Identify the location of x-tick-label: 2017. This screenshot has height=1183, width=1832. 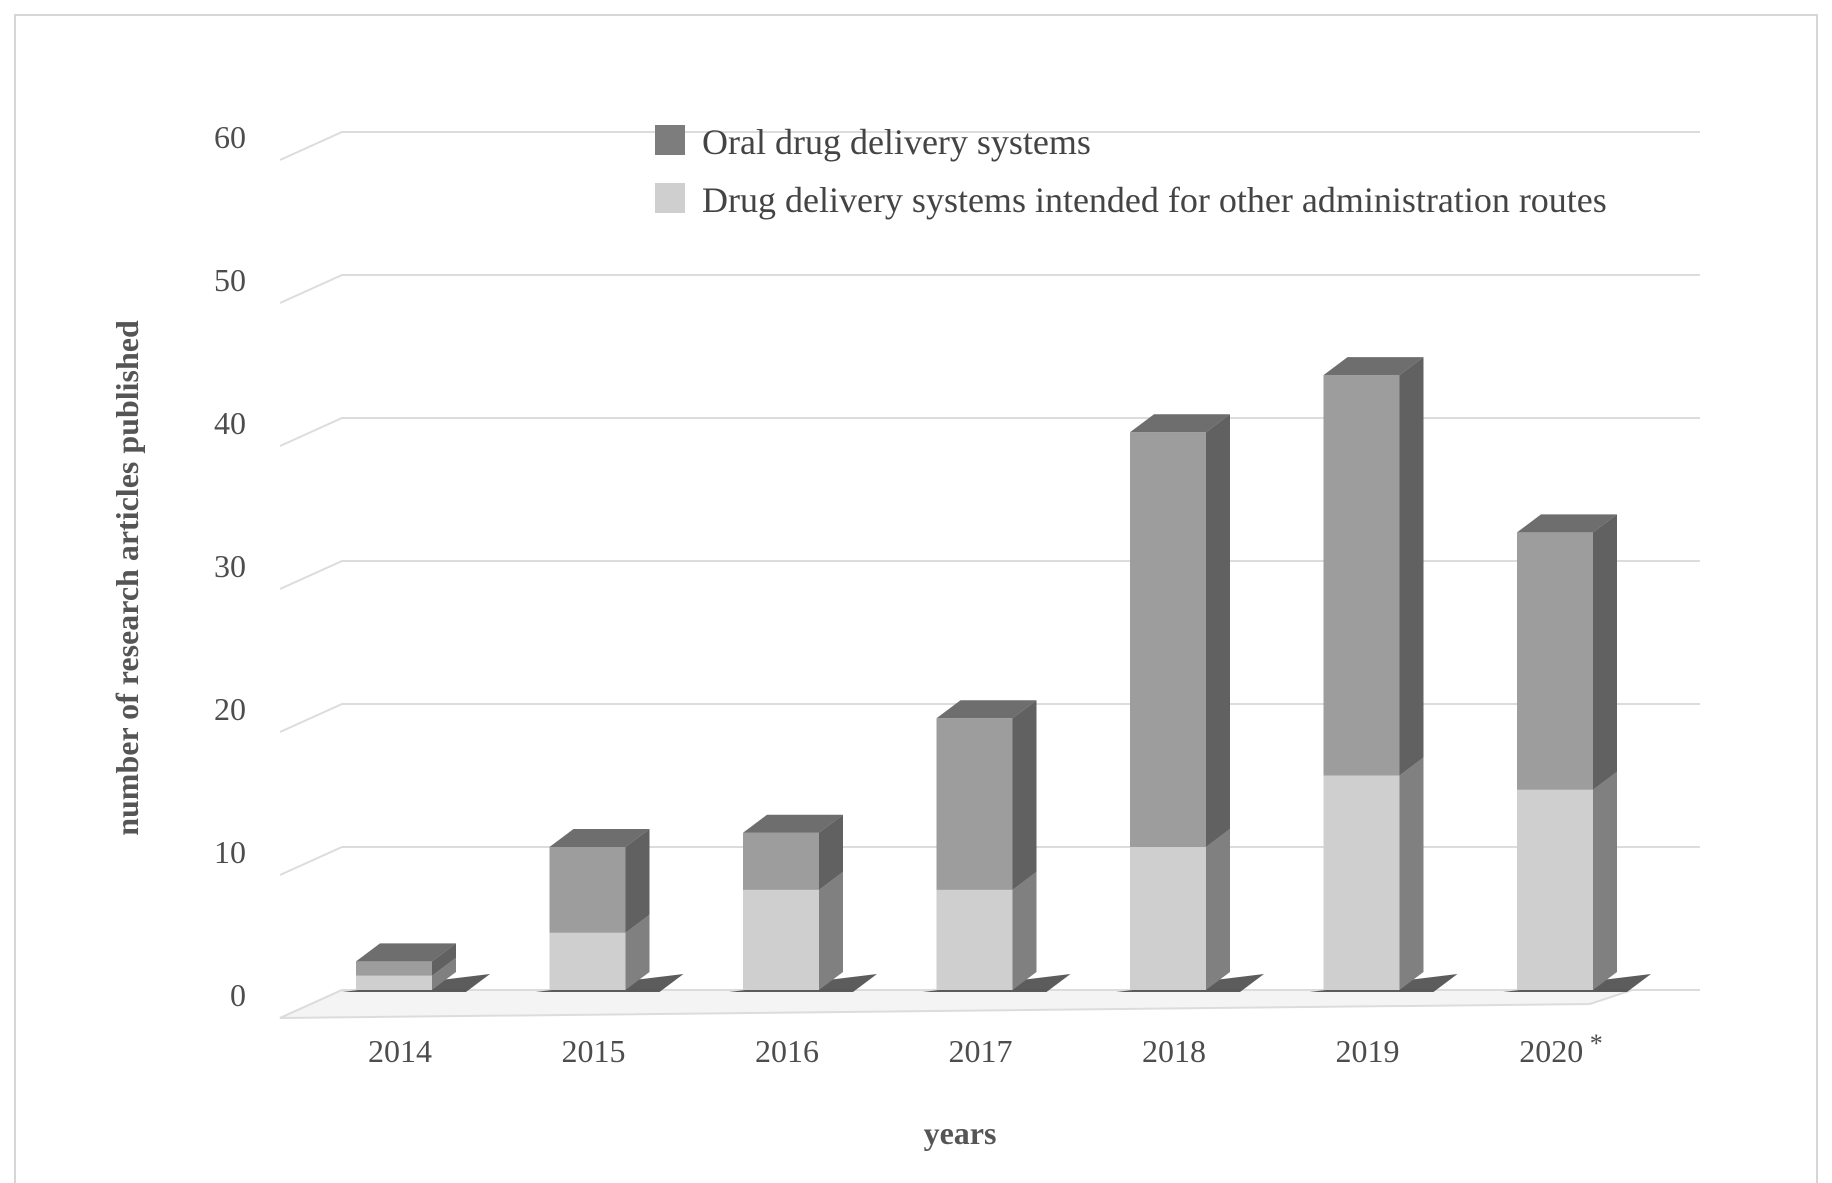
(981, 1051).